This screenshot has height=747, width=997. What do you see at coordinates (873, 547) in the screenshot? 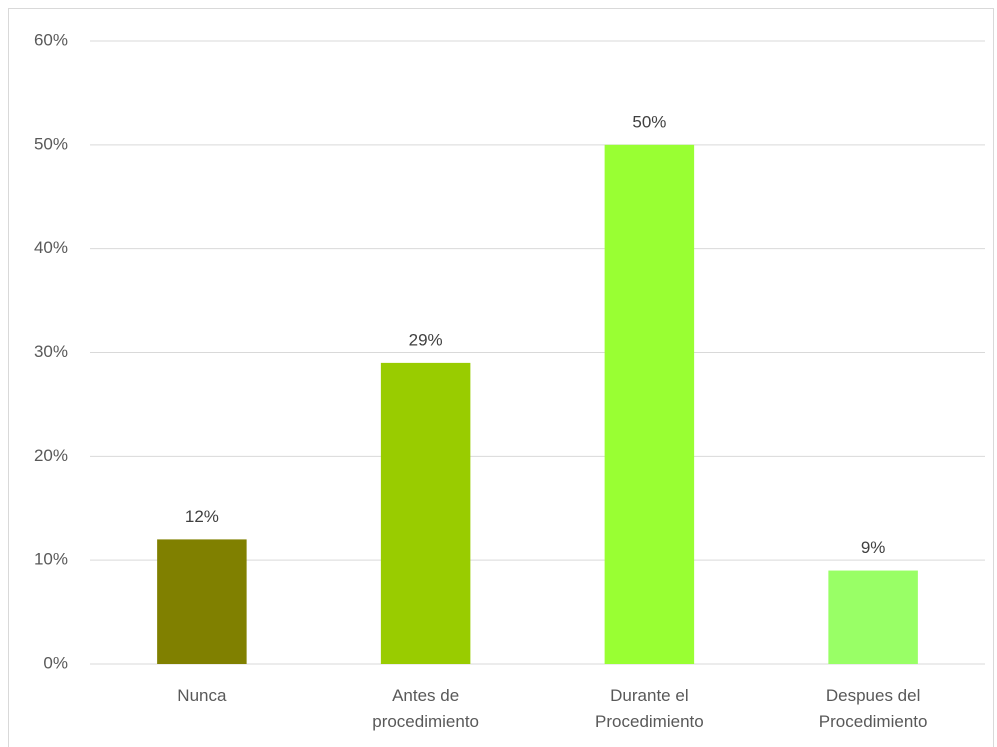
I see `data-label: 9%` at bounding box center [873, 547].